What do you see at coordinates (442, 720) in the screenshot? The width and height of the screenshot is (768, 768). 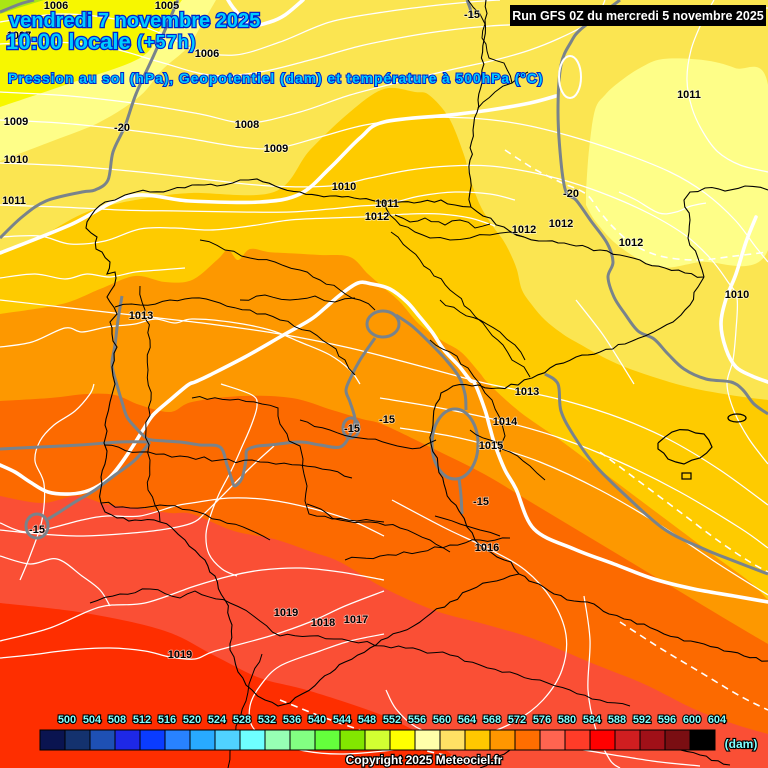 I see `svg-text: 560` at bounding box center [442, 720].